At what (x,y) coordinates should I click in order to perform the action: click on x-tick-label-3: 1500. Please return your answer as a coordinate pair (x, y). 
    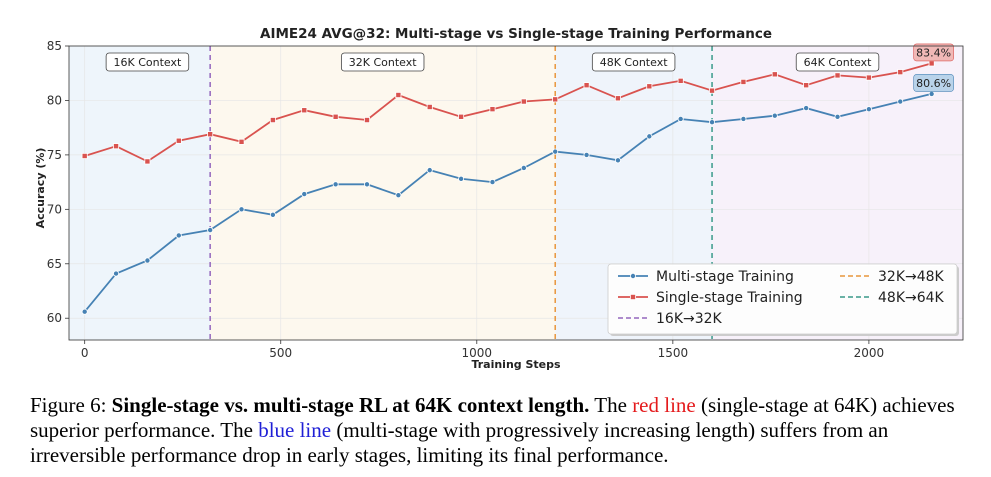
    Looking at the image, I should click on (673, 353).